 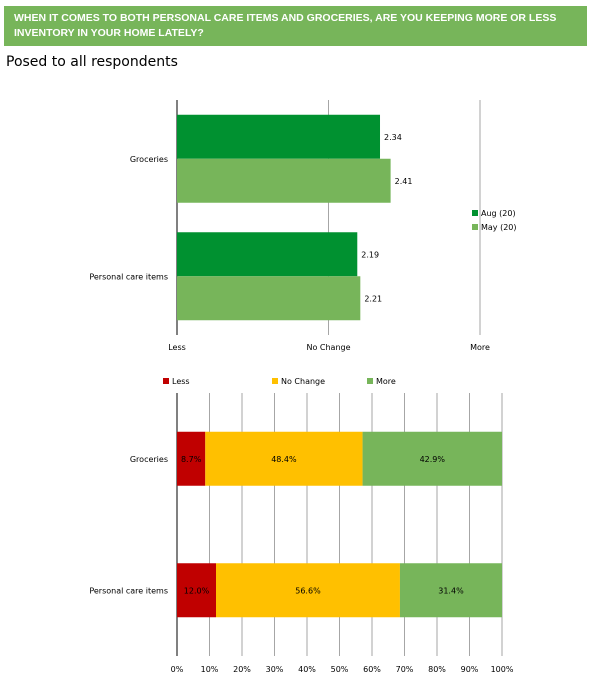 What do you see at coordinates (437, 669) in the screenshot?
I see `x-tick-label: 80%` at bounding box center [437, 669].